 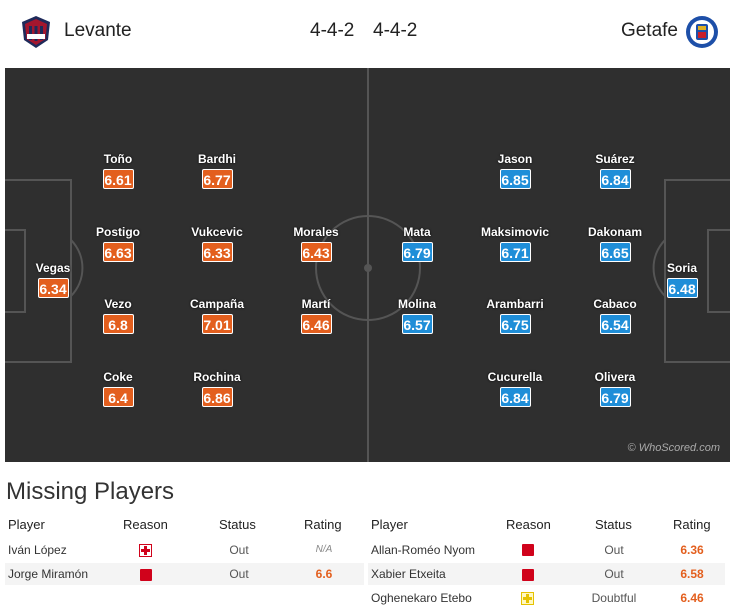 I want to click on away-player-4: Maksimovic 6.71, so click(x=515, y=244).